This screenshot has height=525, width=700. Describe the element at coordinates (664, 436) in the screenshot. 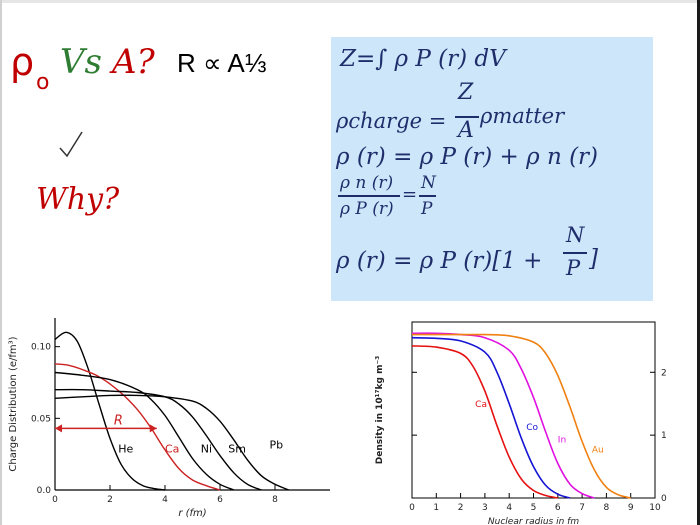

I see `y-tick-label: 1` at that location.